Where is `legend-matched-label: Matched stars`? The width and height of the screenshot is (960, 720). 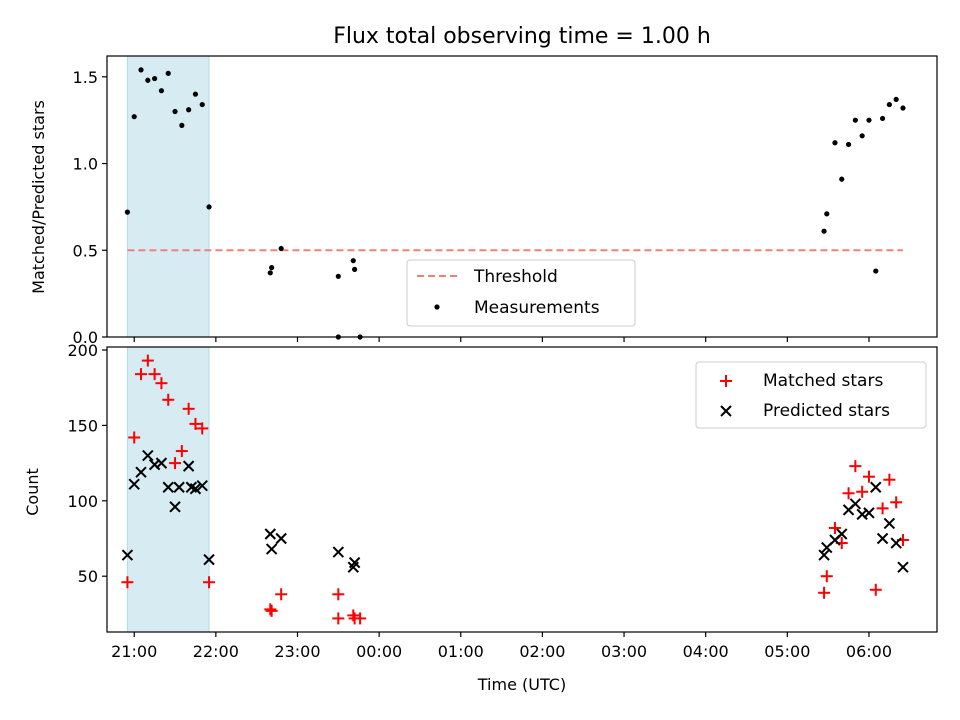
legend-matched-label: Matched stars is located at coordinates (823, 381).